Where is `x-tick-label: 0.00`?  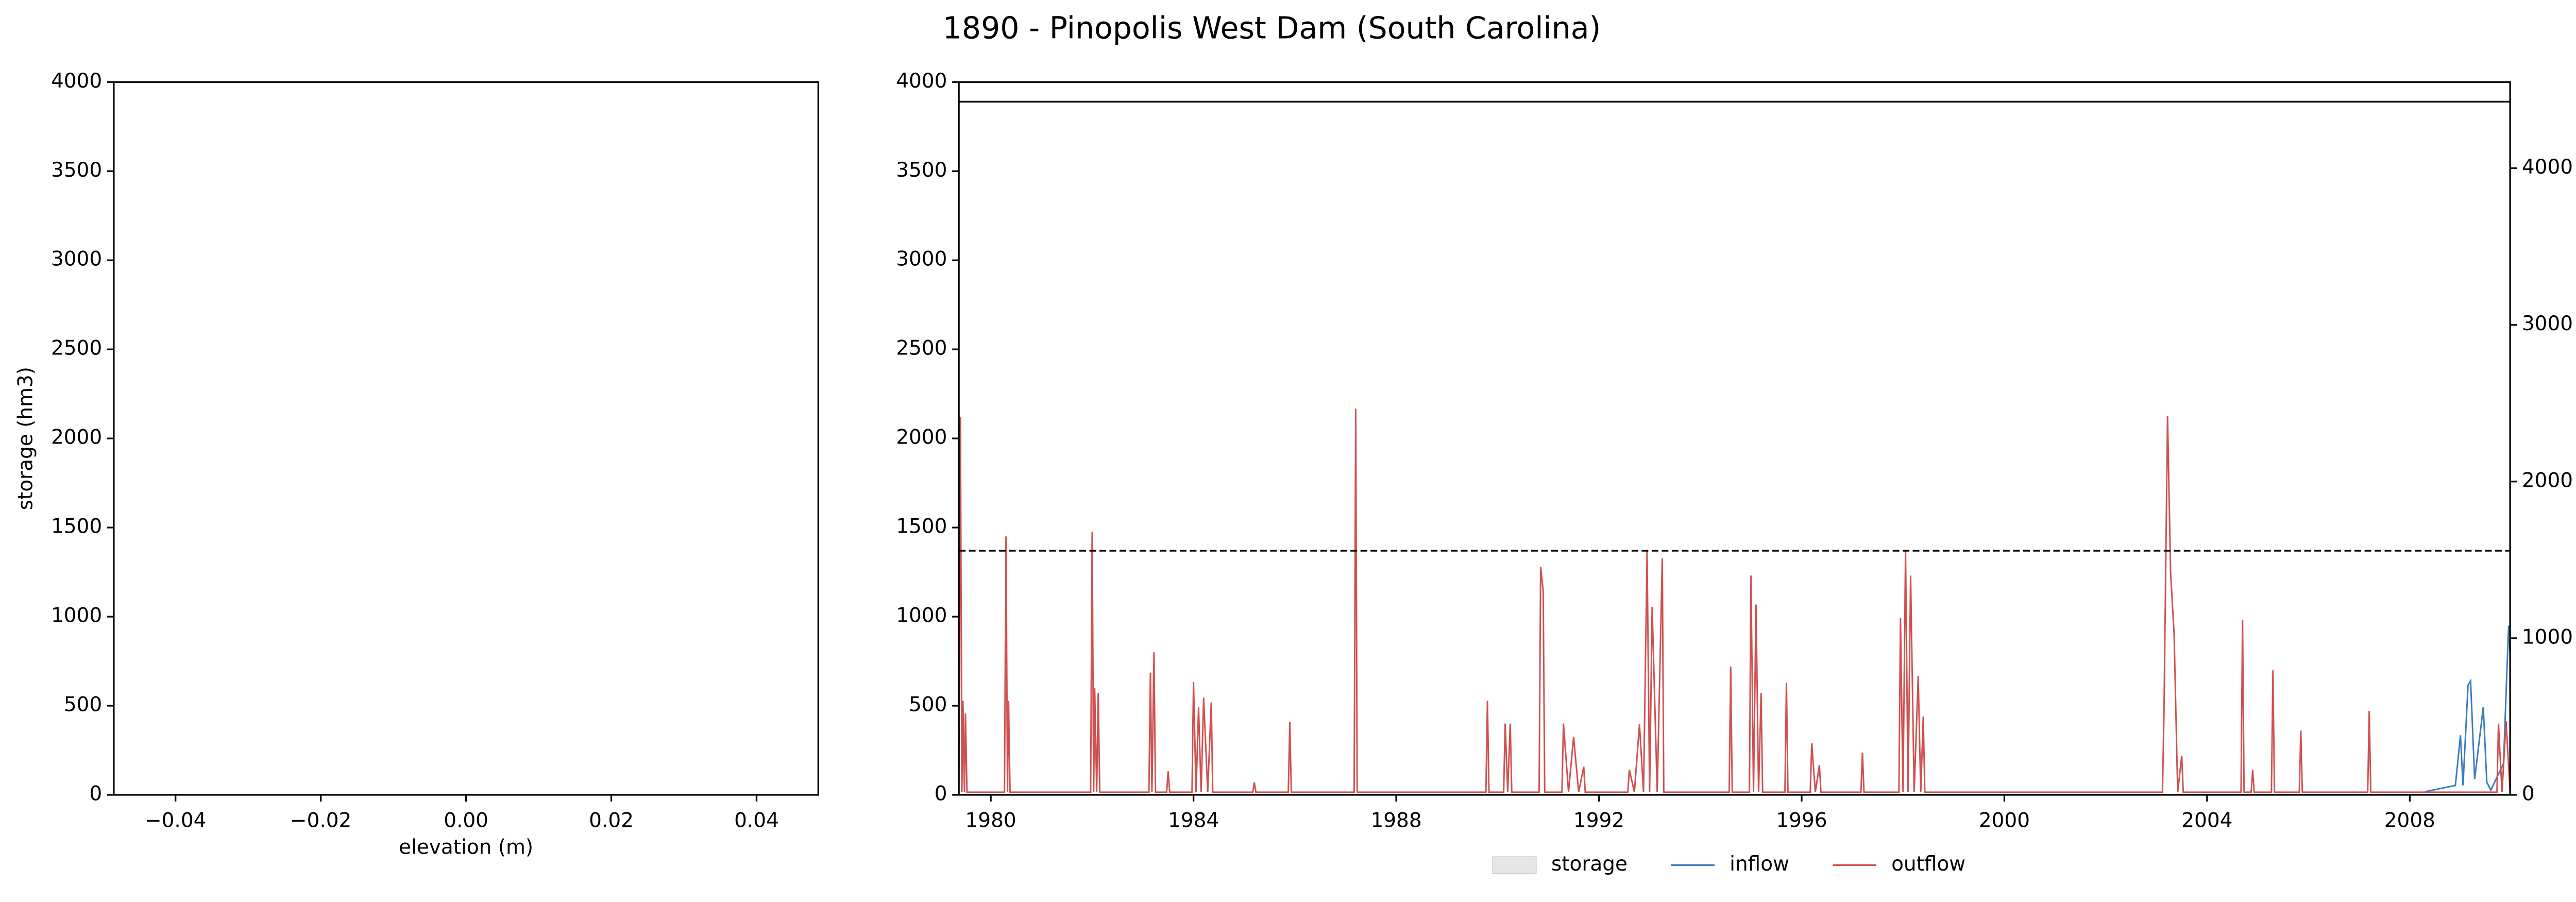 x-tick-label: 0.00 is located at coordinates (466, 820).